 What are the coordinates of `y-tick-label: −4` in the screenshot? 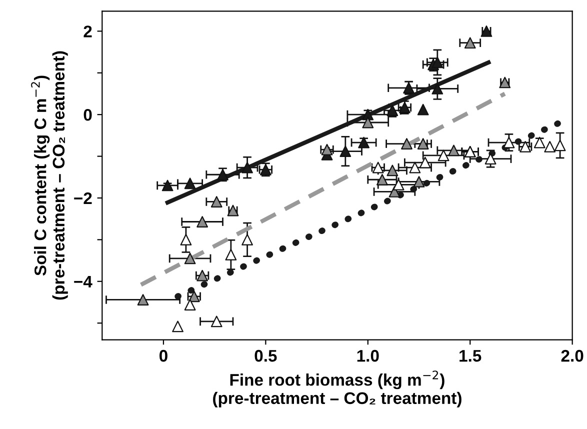 It's located at (83, 282).